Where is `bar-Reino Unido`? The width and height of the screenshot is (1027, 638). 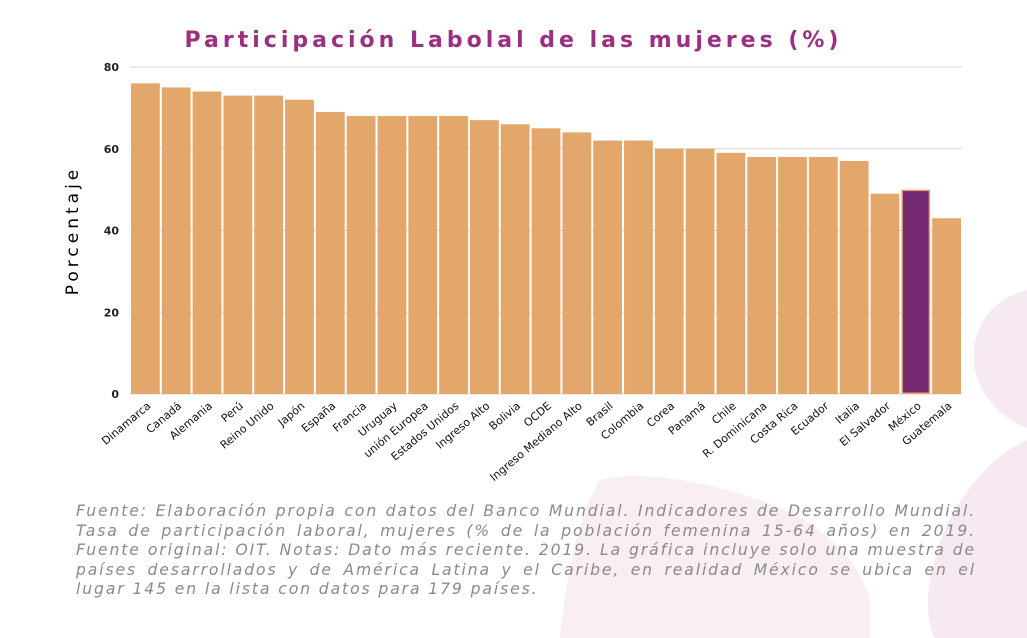
bar-Reino Unido is located at coordinates (269, 245).